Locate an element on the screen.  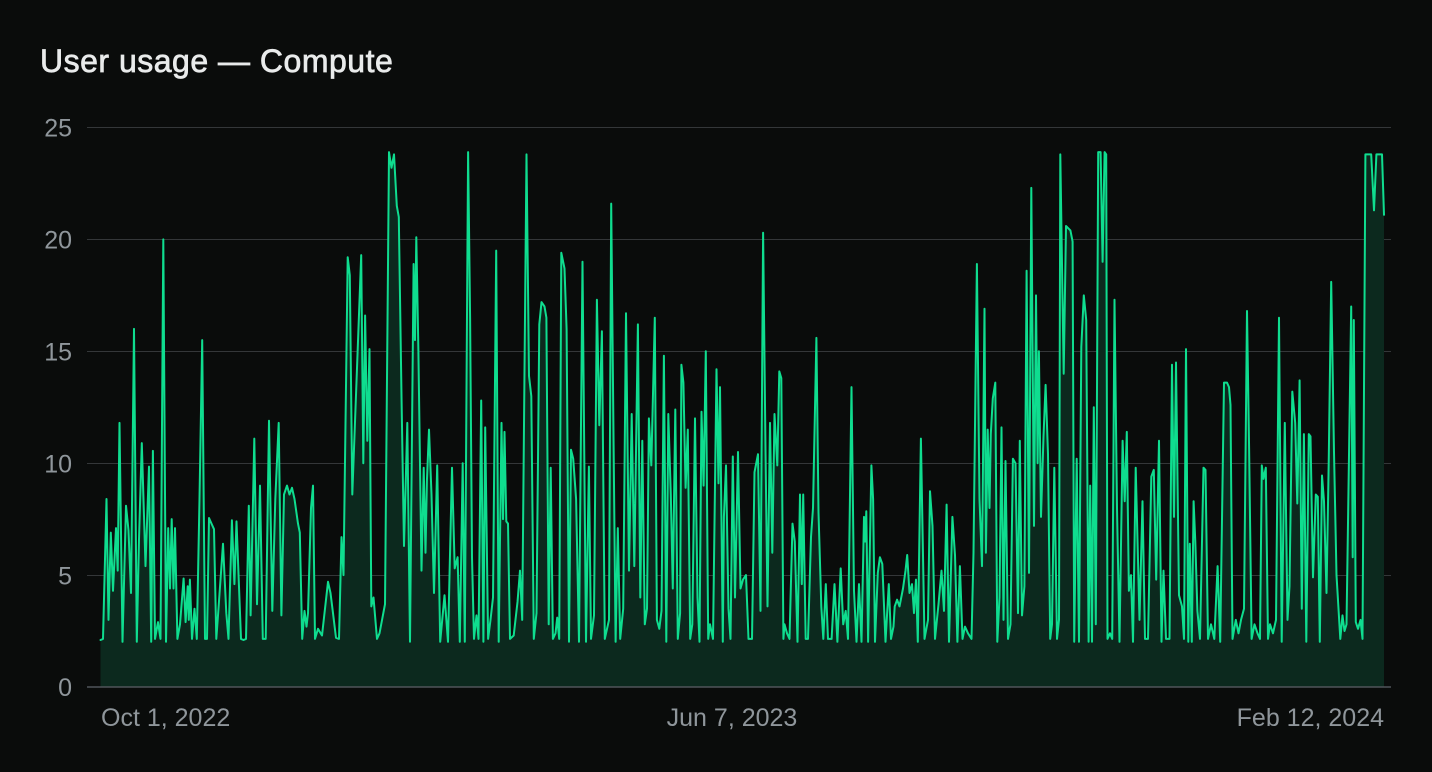
svg-text: 25 is located at coordinates (58, 129).